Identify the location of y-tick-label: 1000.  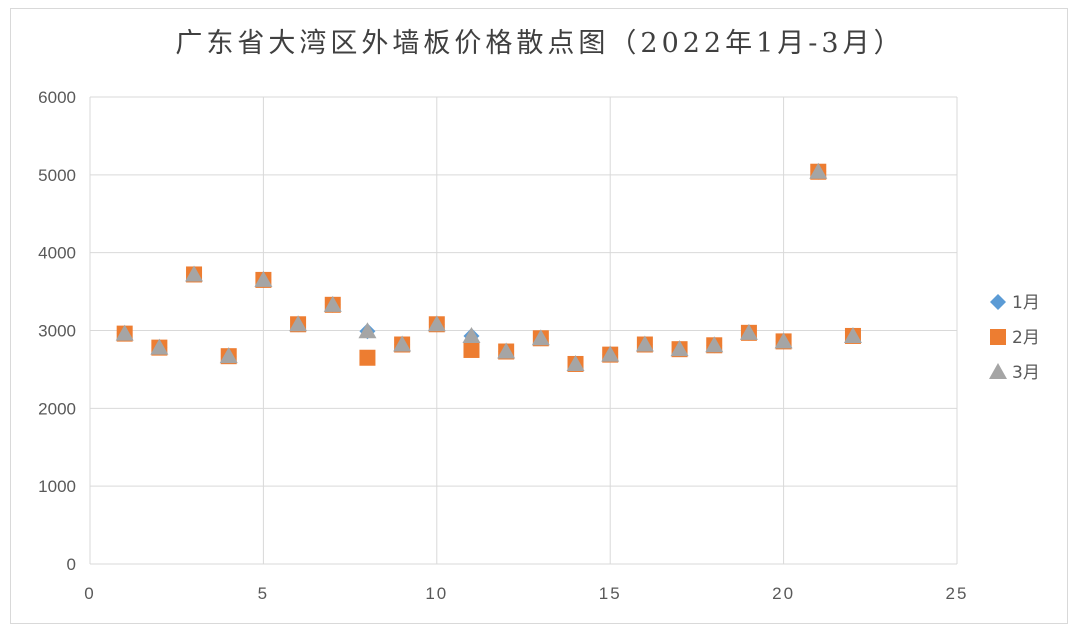
(57, 486).